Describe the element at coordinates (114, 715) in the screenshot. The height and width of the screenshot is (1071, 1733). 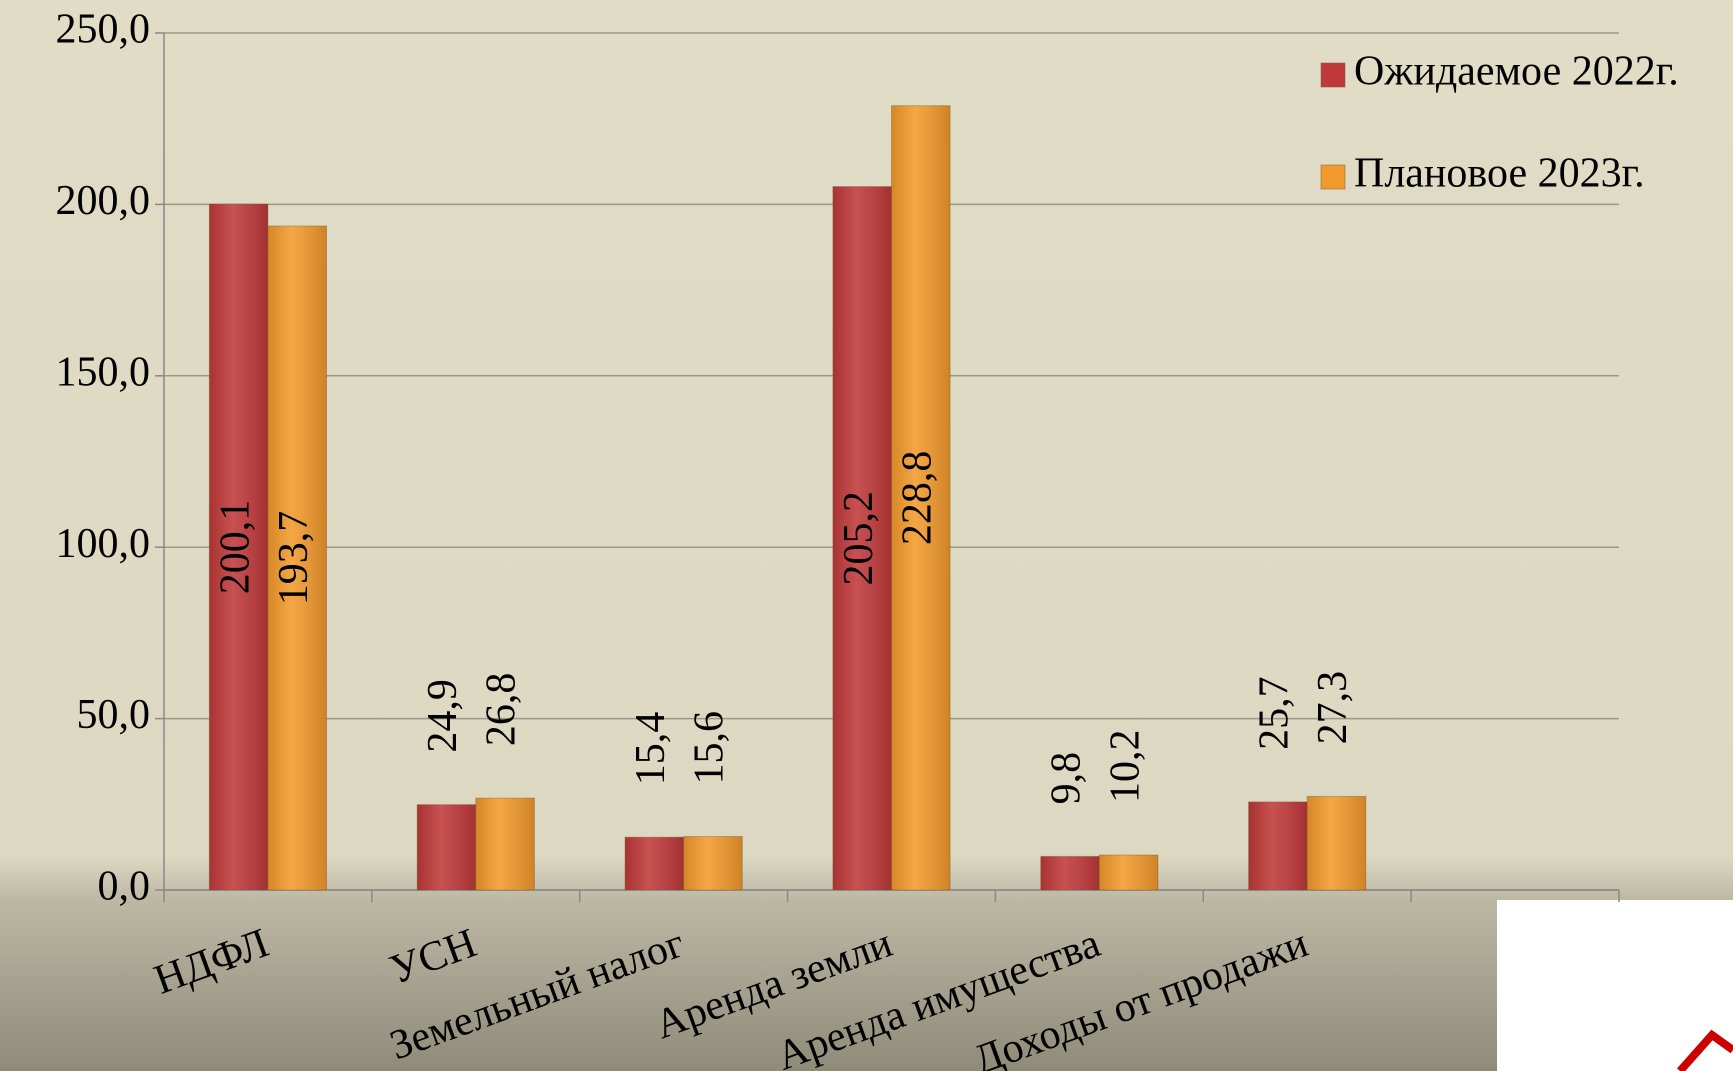
I see `y-tick-label: 50,0` at that location.